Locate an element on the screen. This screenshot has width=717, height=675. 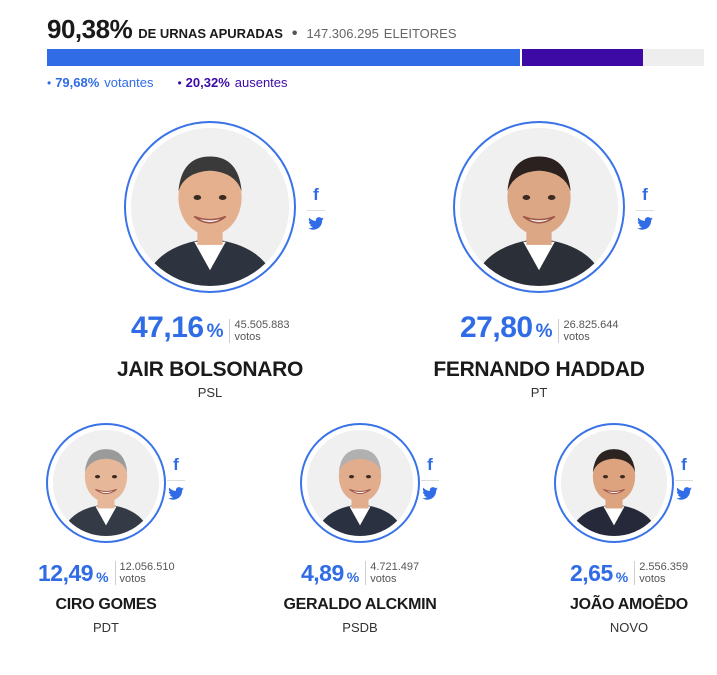
candidate-party: NOVO is located at coordinates (629, 627).